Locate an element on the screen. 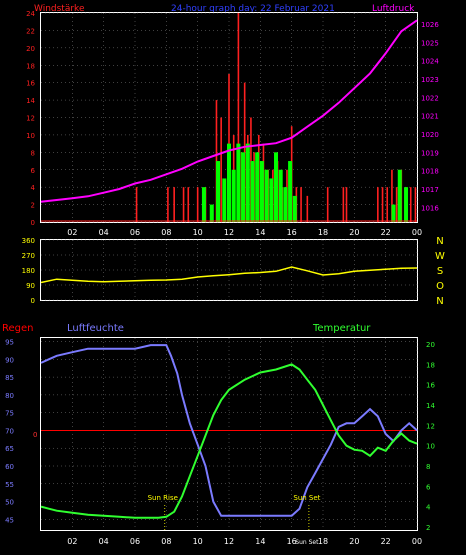 The width and height of the screenshot is (466, 555). temperature-tick-label: 6 is located at coordinates (428, 487).